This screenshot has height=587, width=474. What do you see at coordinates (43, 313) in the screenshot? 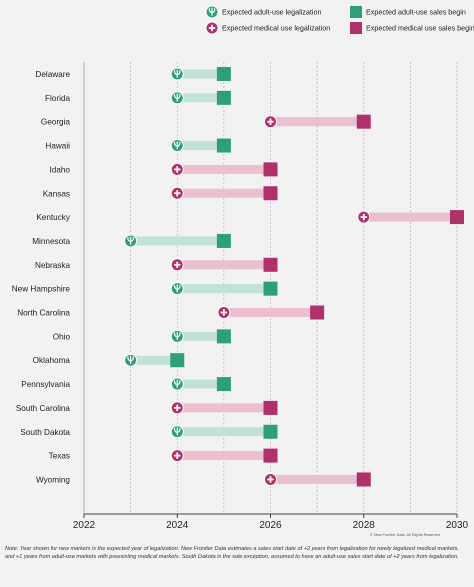
I see `state-label: North Carolina` at bounding box center [43, 313].